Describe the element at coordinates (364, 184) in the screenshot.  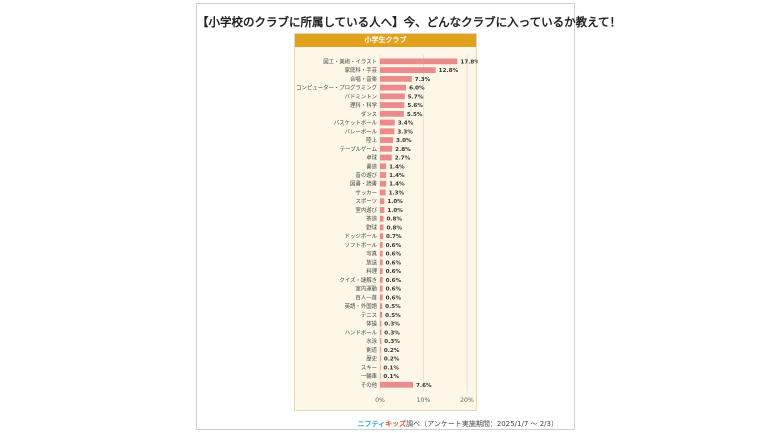
I see `category-label: 図書・読書` at that location.